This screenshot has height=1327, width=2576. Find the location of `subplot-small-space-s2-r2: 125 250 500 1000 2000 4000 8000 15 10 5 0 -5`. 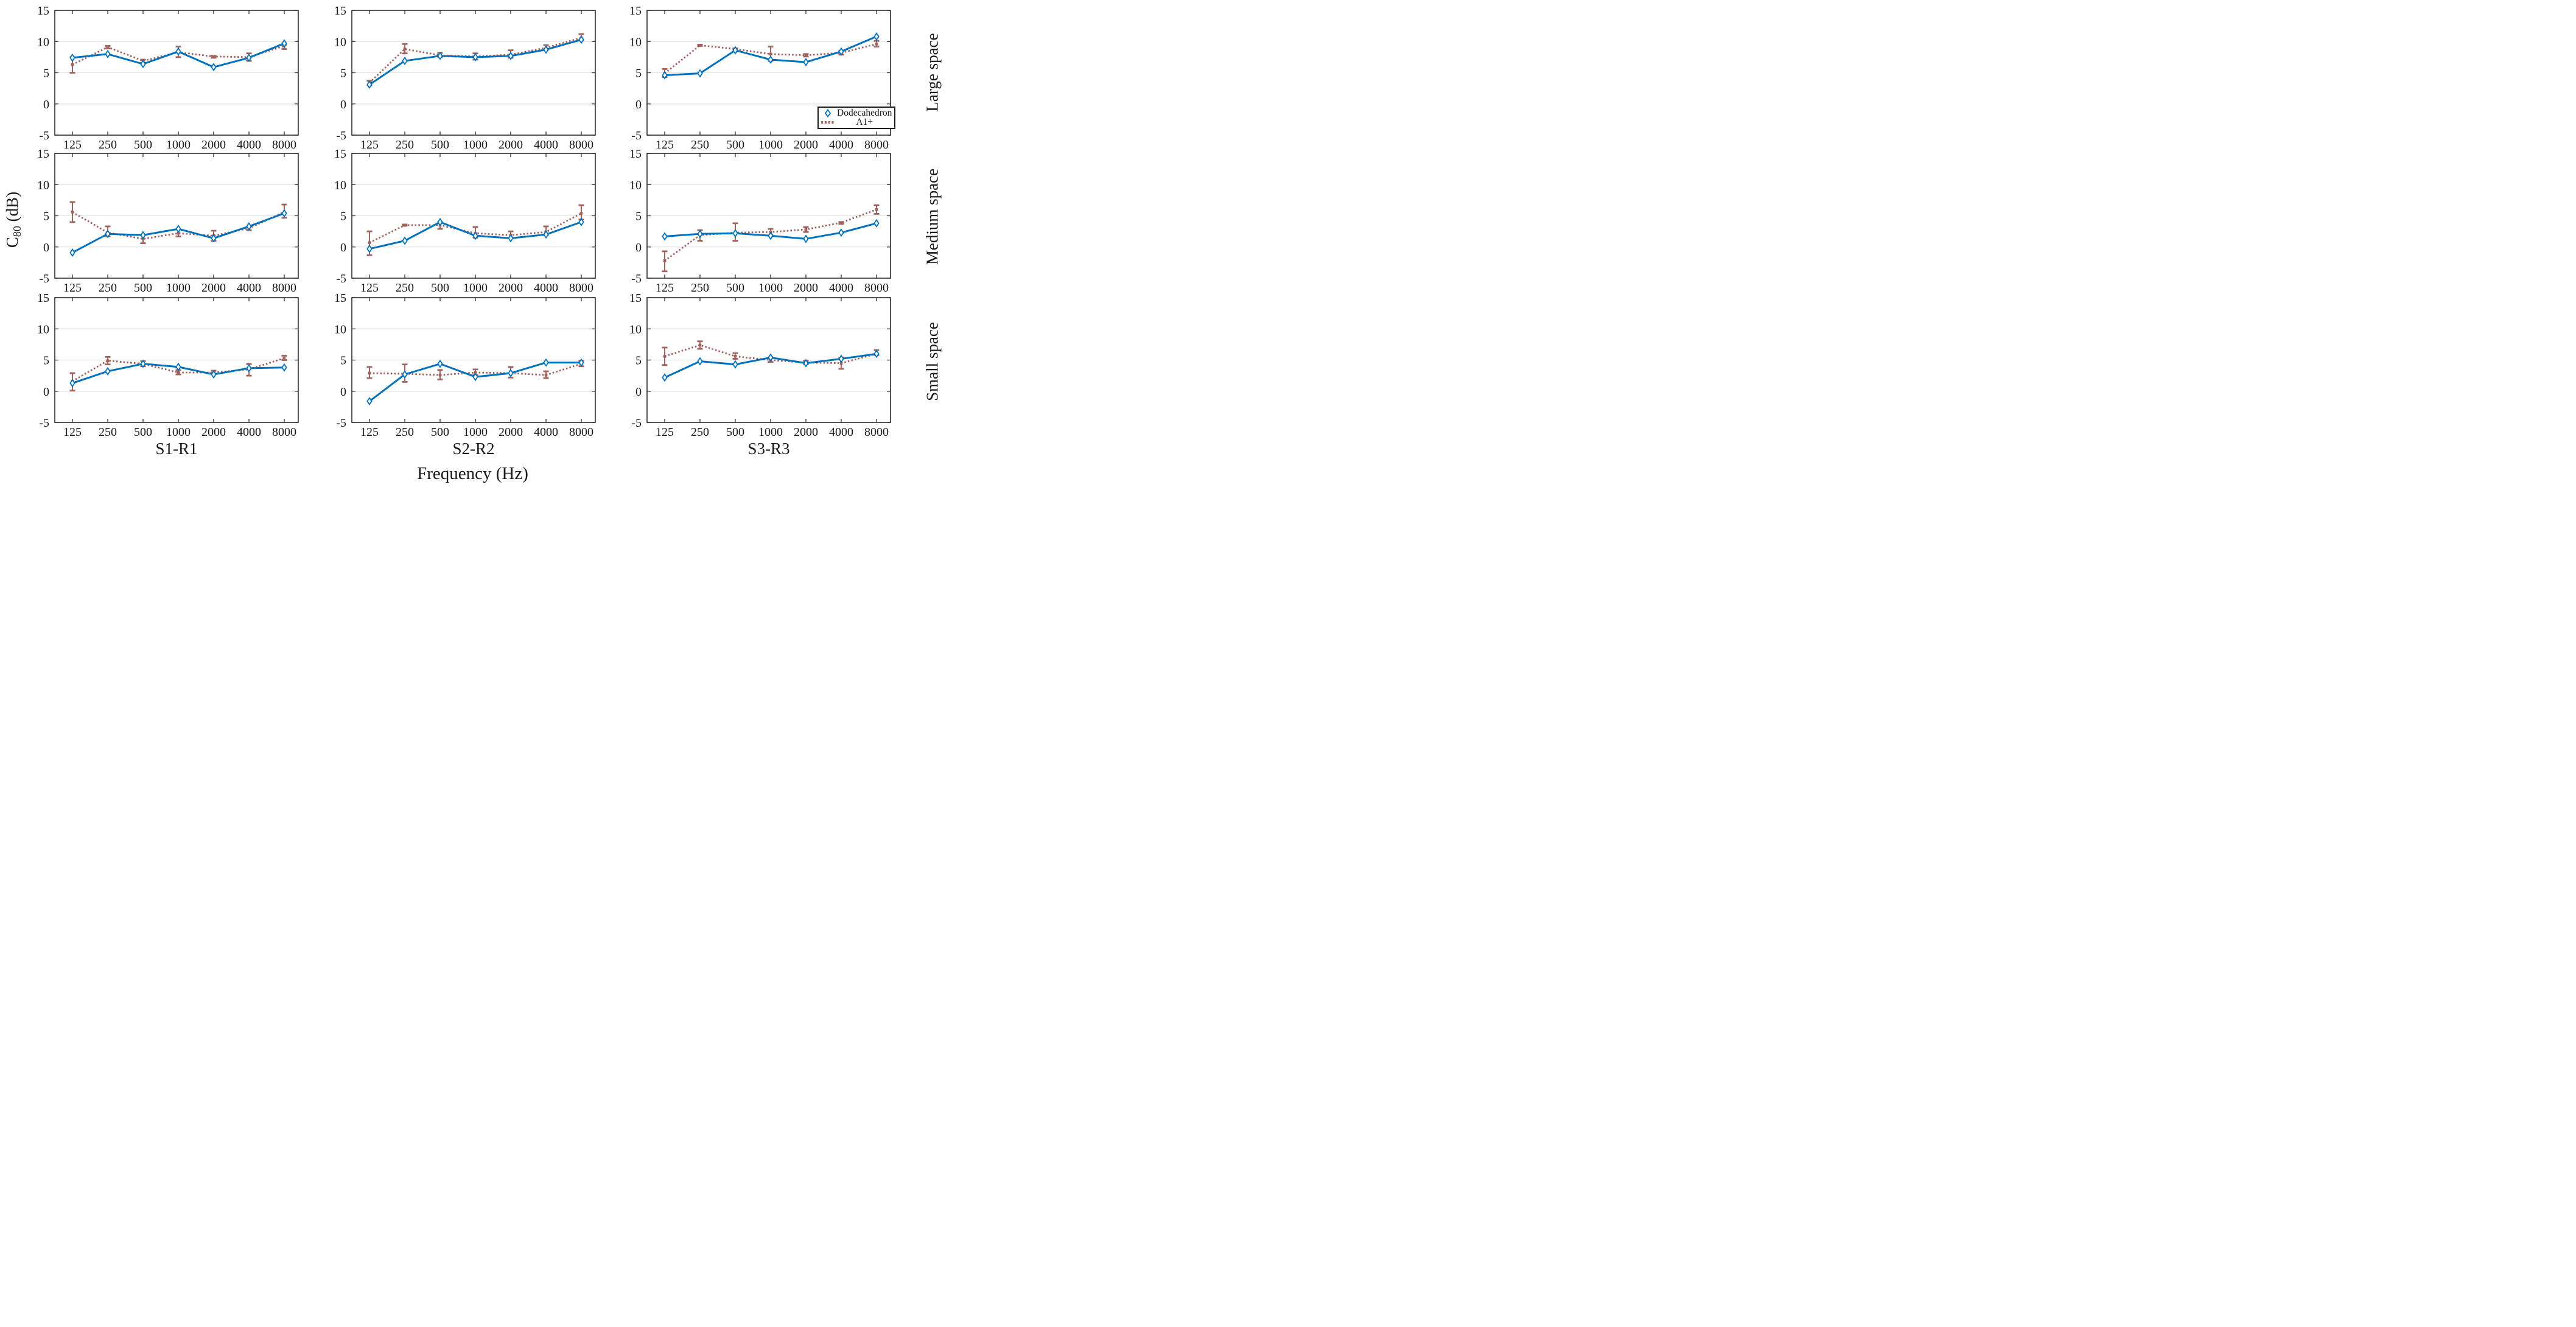

subplot-small-space-s2-r2: 125 250 500 1000 2000 4000 8000 15 10 5 0 -5 is located at coordinates (465, 365).